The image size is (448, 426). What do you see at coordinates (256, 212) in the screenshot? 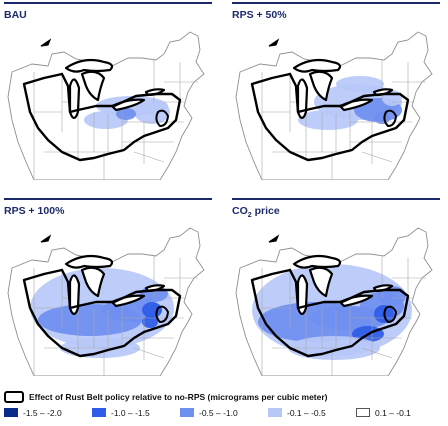
I see `panel-title-co2: CO2 price` at bounding box center [256, 212].